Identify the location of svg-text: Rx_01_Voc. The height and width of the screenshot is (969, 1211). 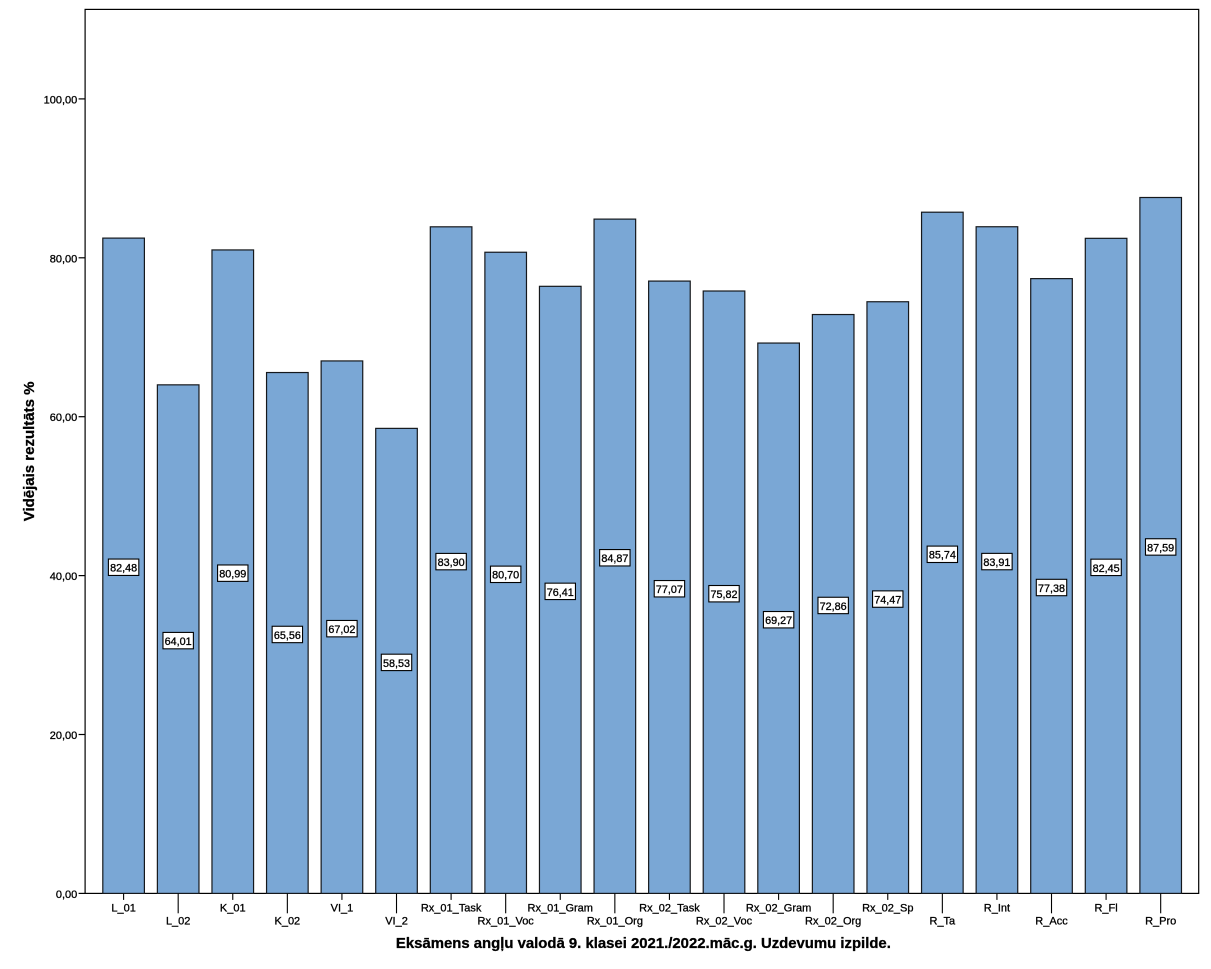
(506, 922).